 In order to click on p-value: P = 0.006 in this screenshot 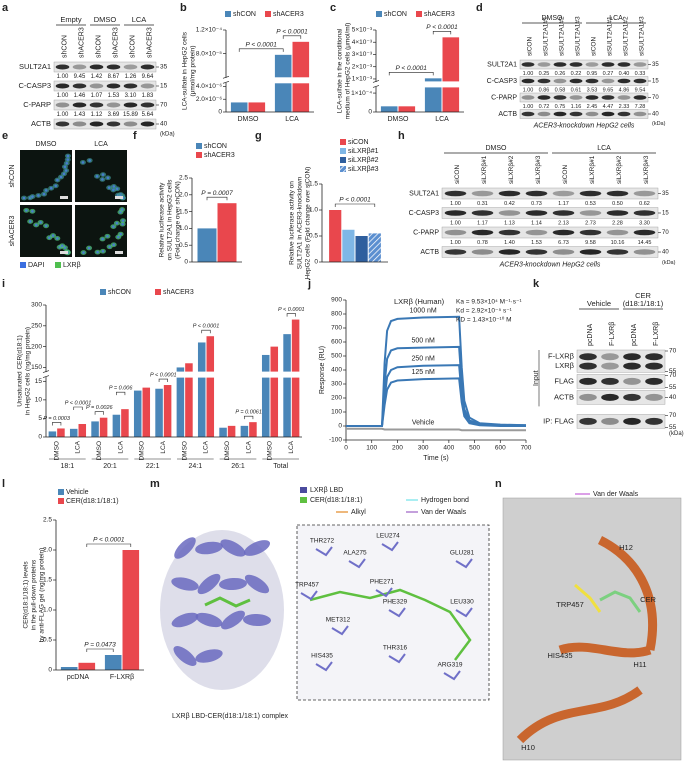, I will do `click(121, 389)`.